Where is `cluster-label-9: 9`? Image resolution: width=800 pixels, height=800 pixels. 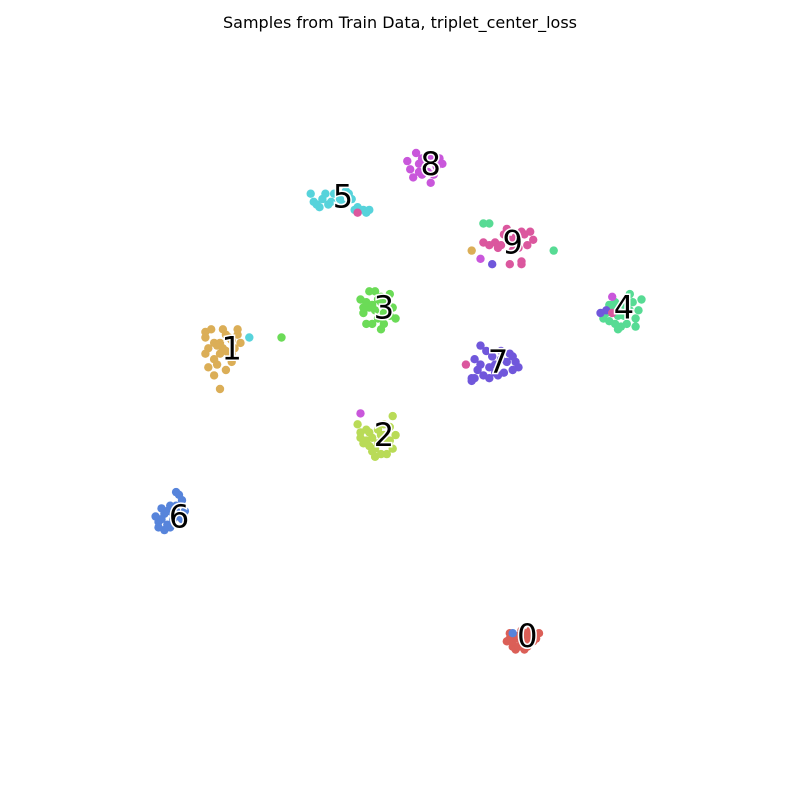 cluster-label-9: 9 is located at coordinates (513, 243).